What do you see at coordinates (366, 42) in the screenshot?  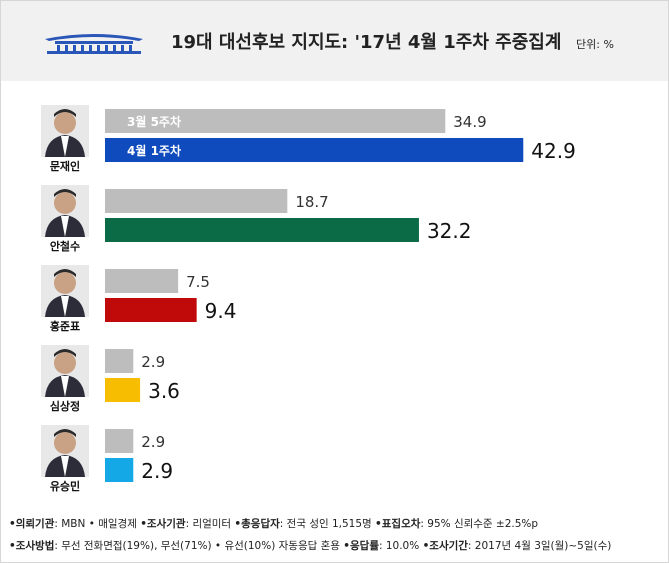 I see `chart-title: 19대 대선후보 지지도: '17년 4월 1주차 주중집계` at bounding box center [366, 42].